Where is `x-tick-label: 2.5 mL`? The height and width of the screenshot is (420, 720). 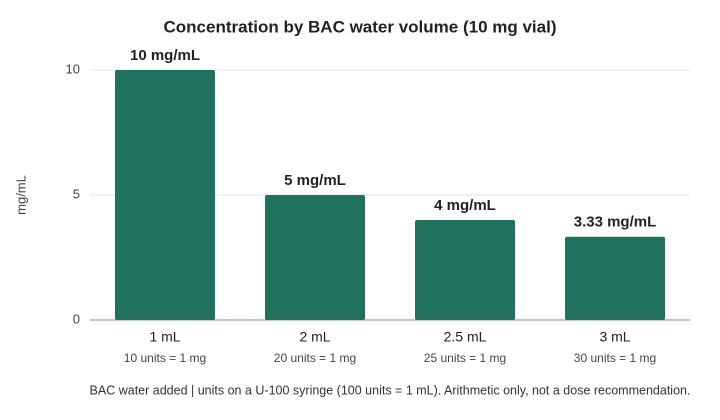 x-tick-label: 2.5 mL is located at coordinates (465, 337).